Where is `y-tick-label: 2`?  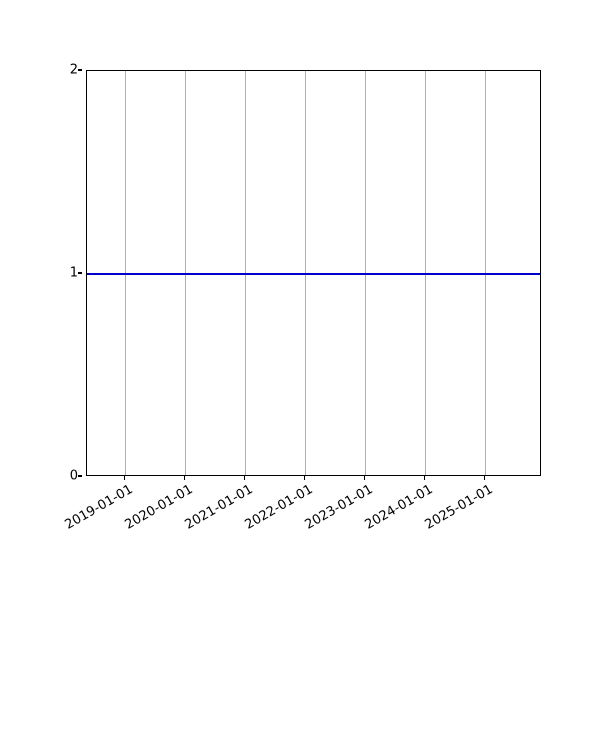 y-tick-label: 2 is located at coordinates (73, 70).